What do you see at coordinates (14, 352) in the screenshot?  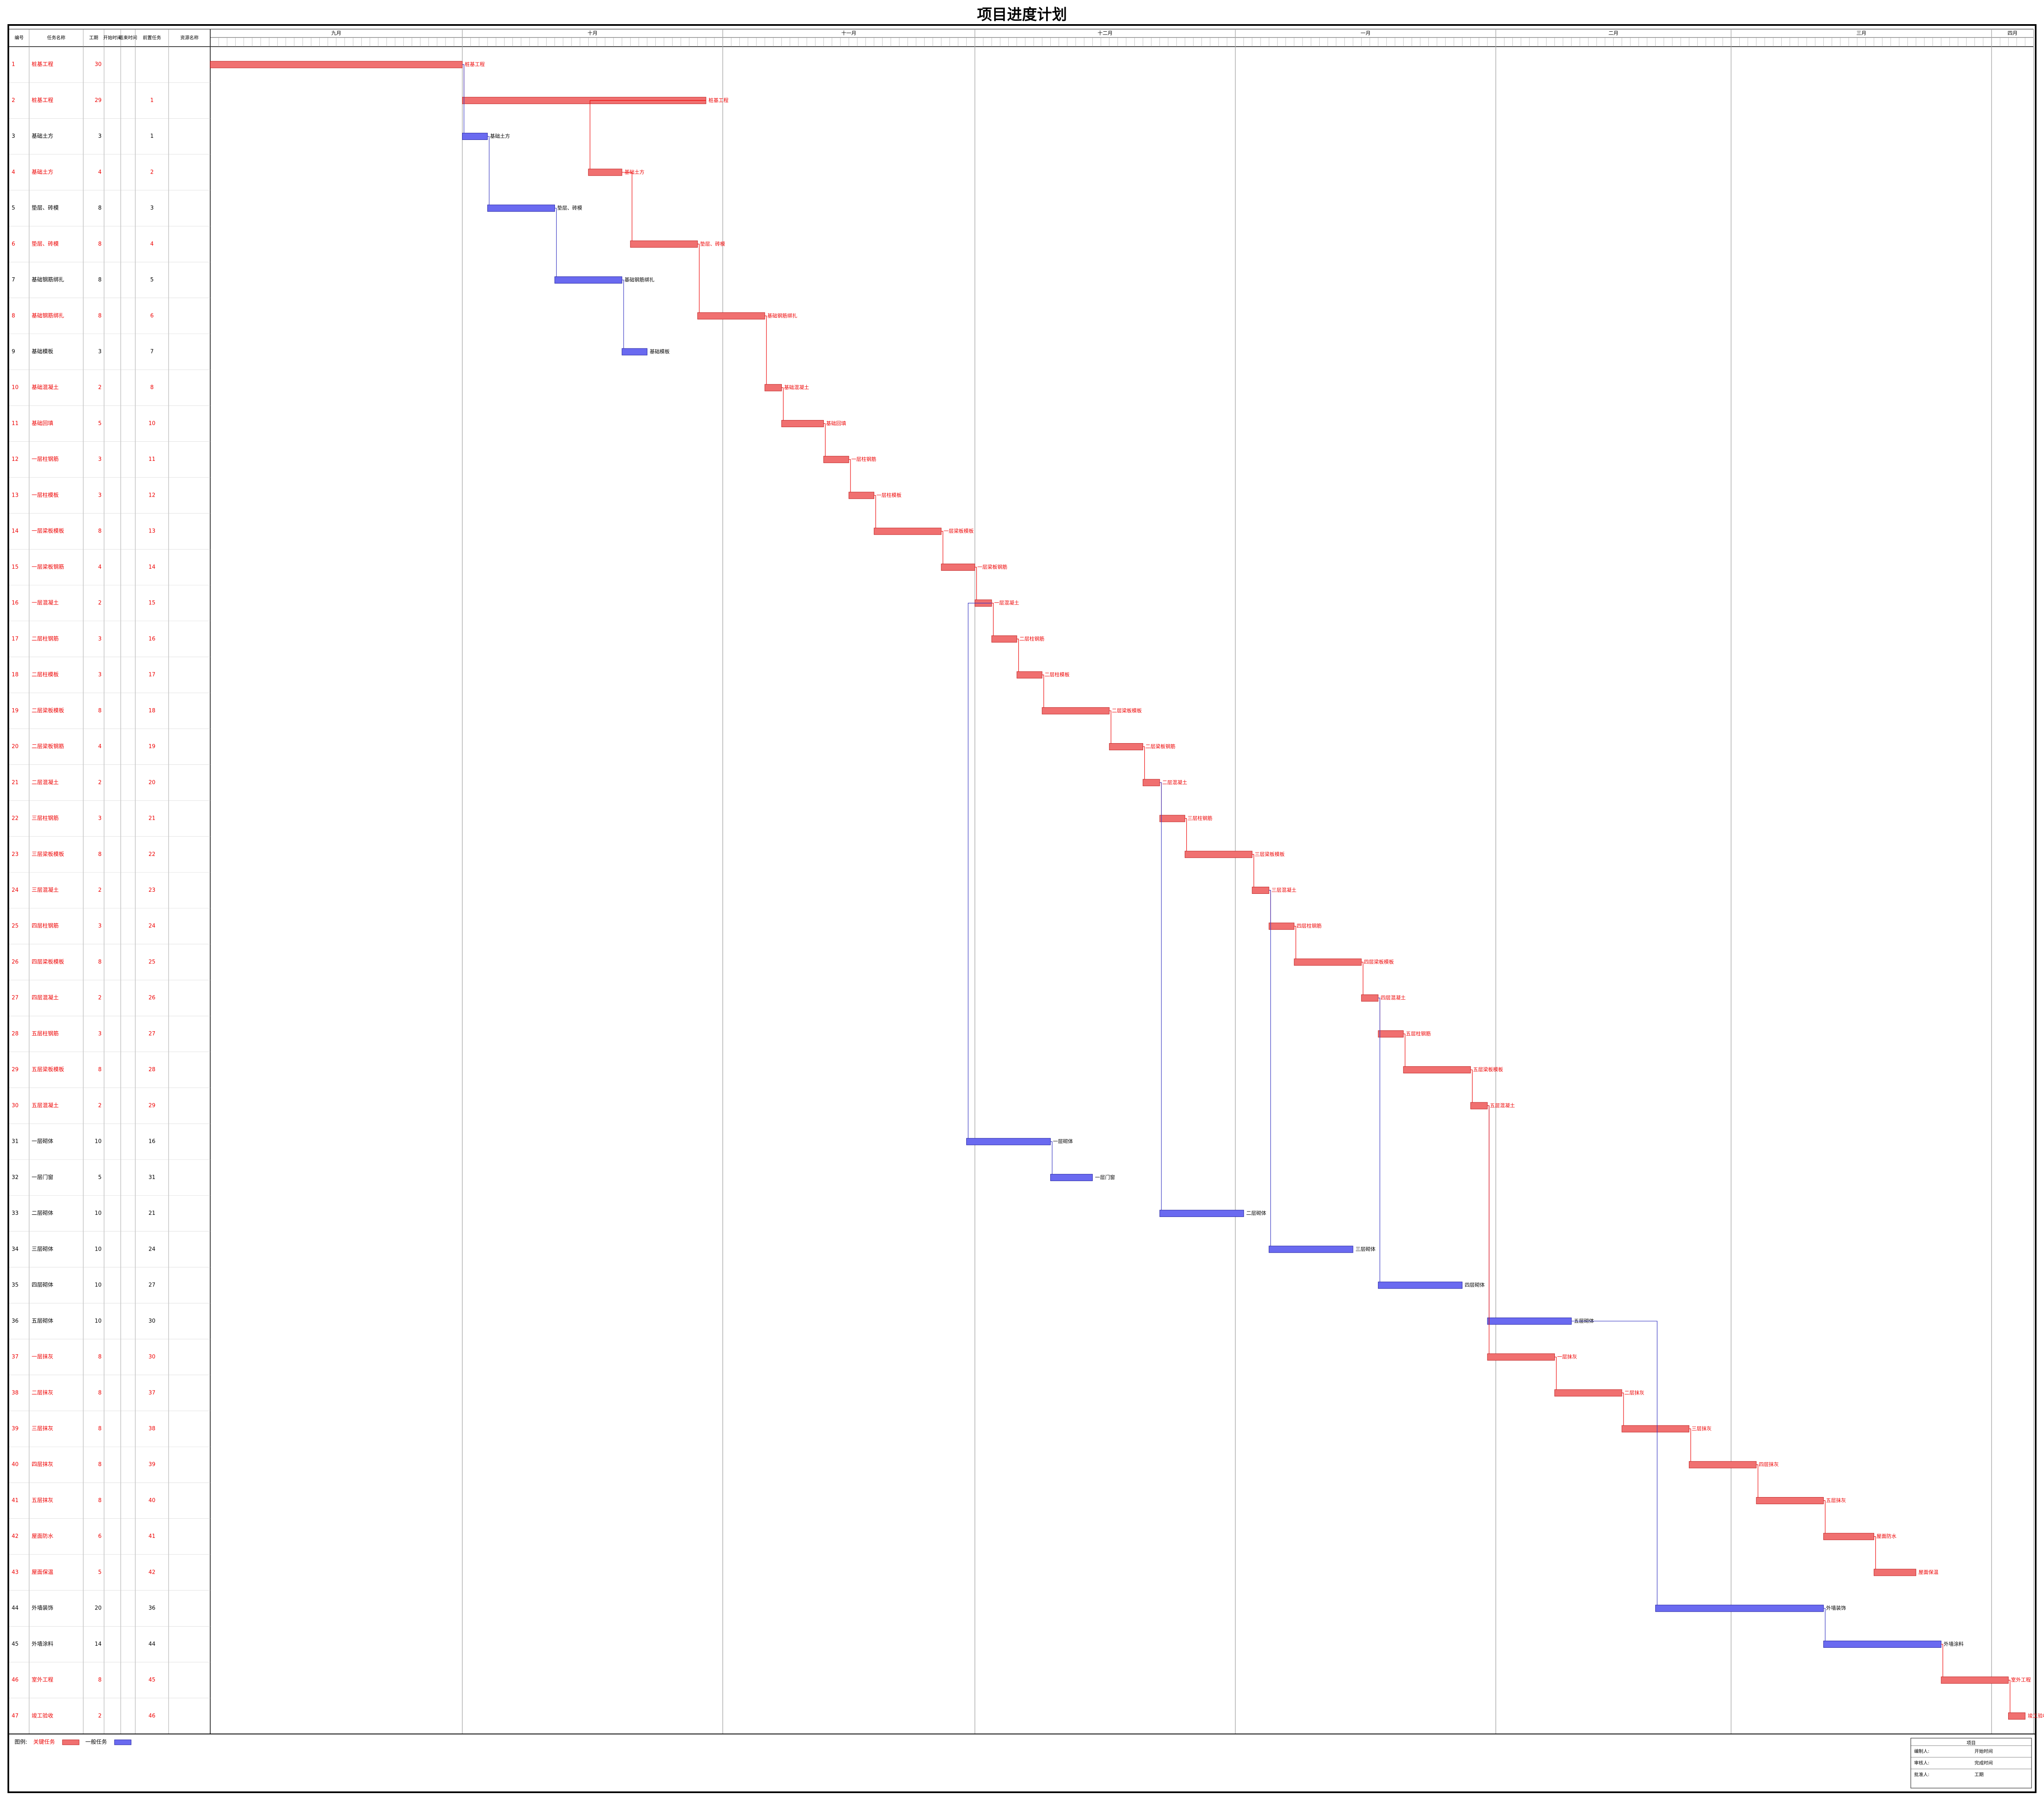 I see `task-id: 9` at bounding box center [14, 352].